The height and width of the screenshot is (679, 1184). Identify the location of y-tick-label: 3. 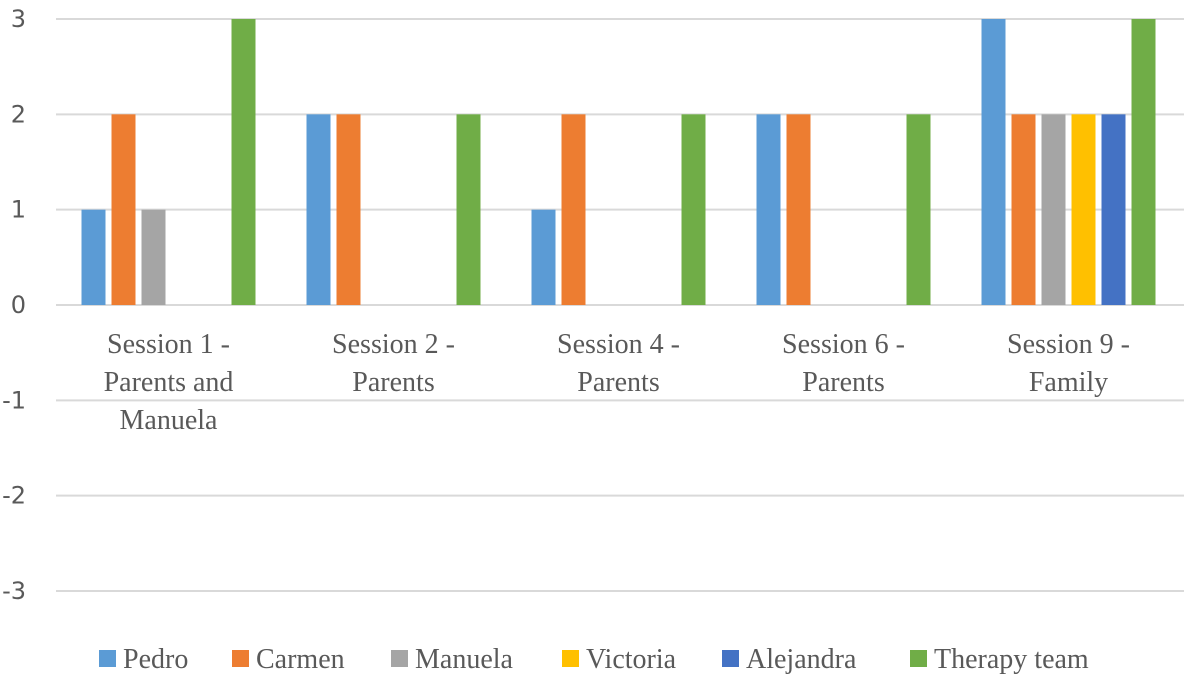
(18, 19).